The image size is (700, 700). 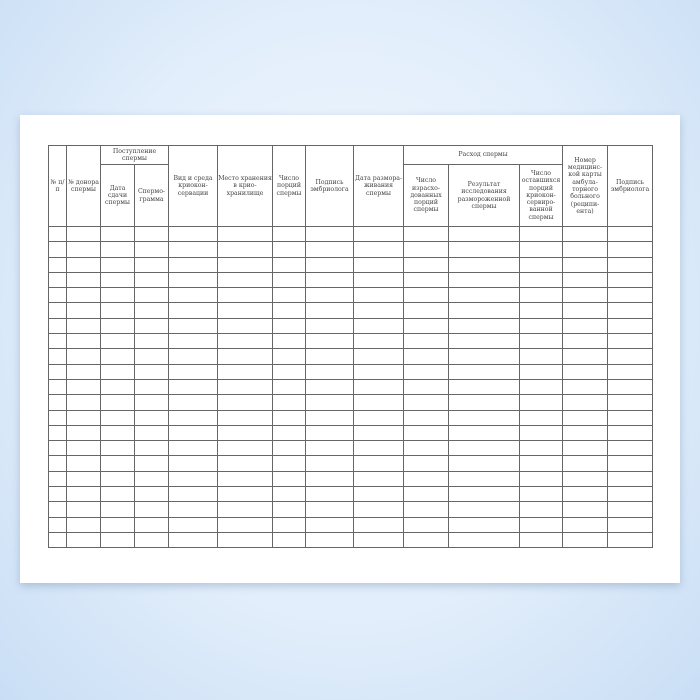 I want to click on header-consumption: Расход спермы, so click(x=483, y=155).